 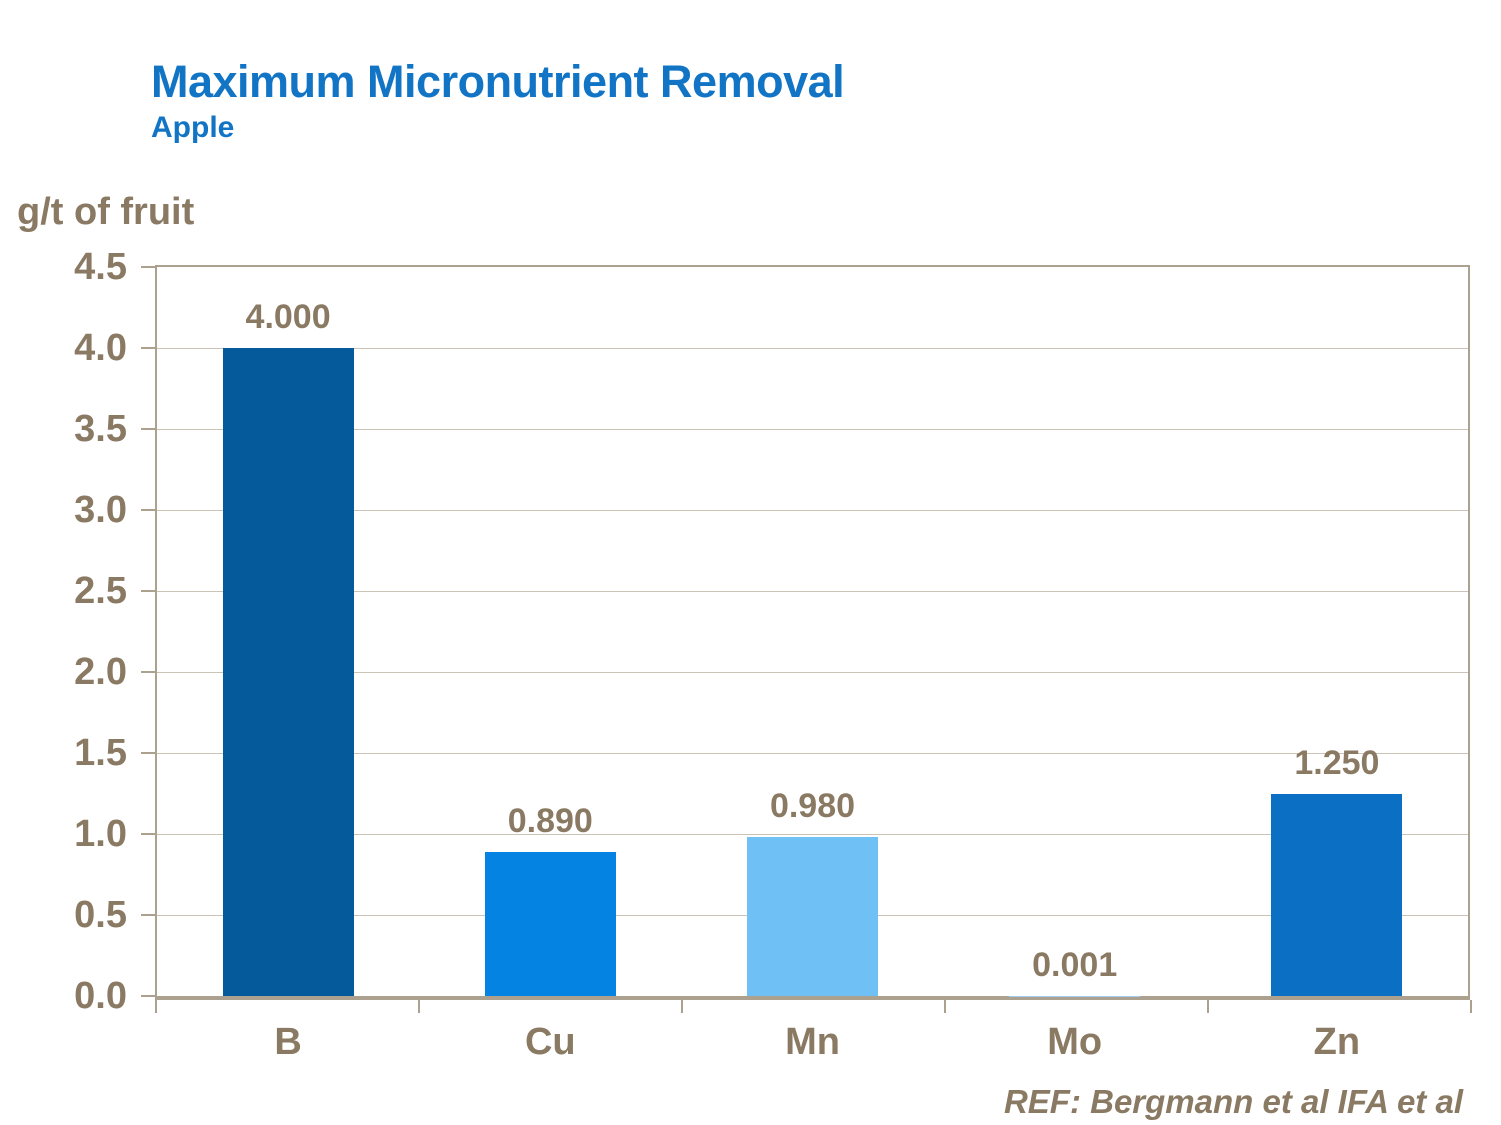 I want to click on bar-value-label-Mn: 0.980, so click(x=812, y=806).